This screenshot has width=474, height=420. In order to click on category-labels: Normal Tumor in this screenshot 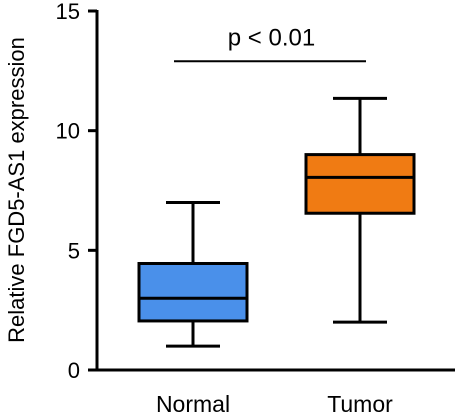, I will do `click(274, 404)`.